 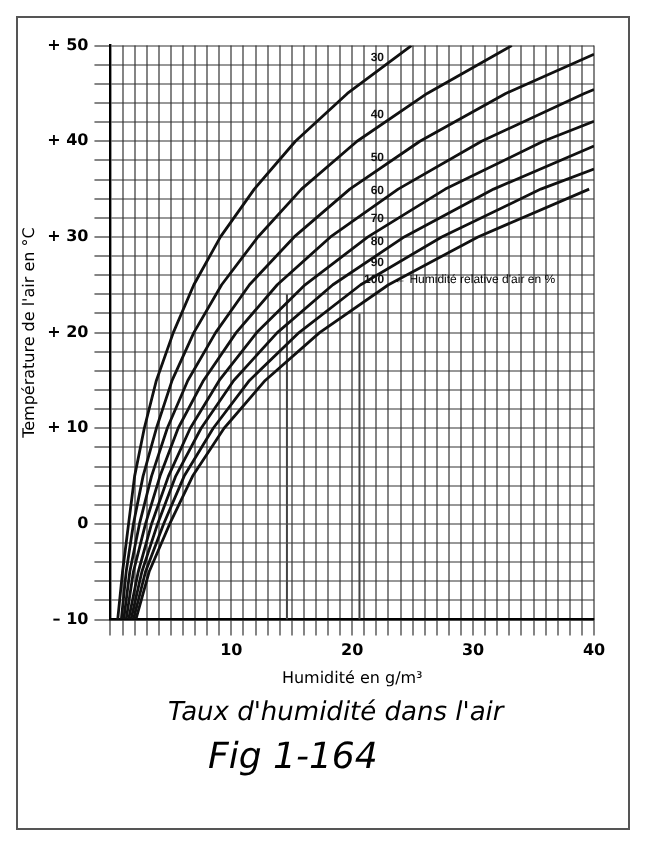 What do you see at coordinates (352, 677) in the screenshot?
I see `x-axis-title: Humidité en g/m³` at bounding box center [352, 677].